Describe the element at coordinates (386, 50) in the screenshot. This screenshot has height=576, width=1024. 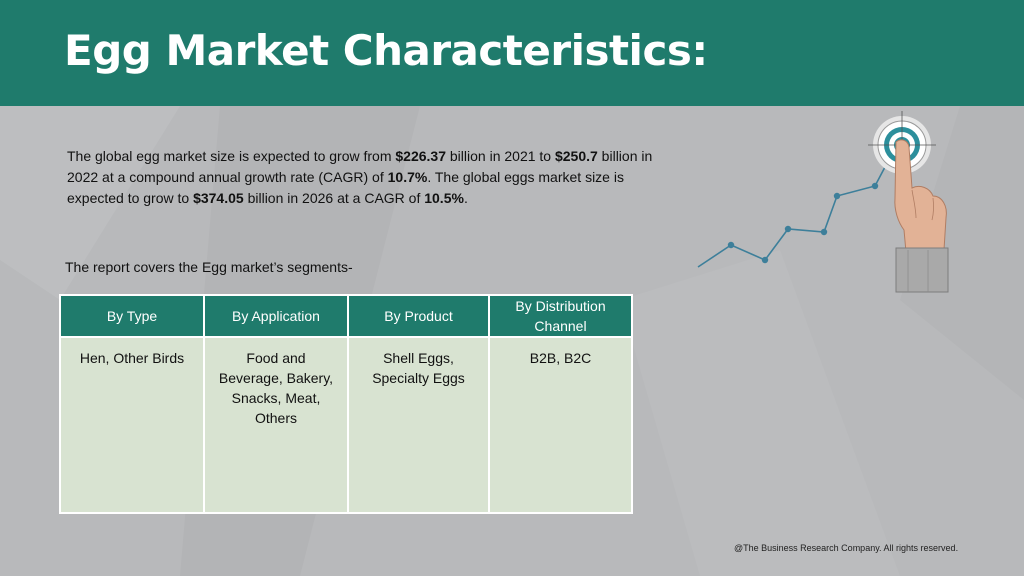
I see `page-title: Egg Market Characteristics:` at that location.